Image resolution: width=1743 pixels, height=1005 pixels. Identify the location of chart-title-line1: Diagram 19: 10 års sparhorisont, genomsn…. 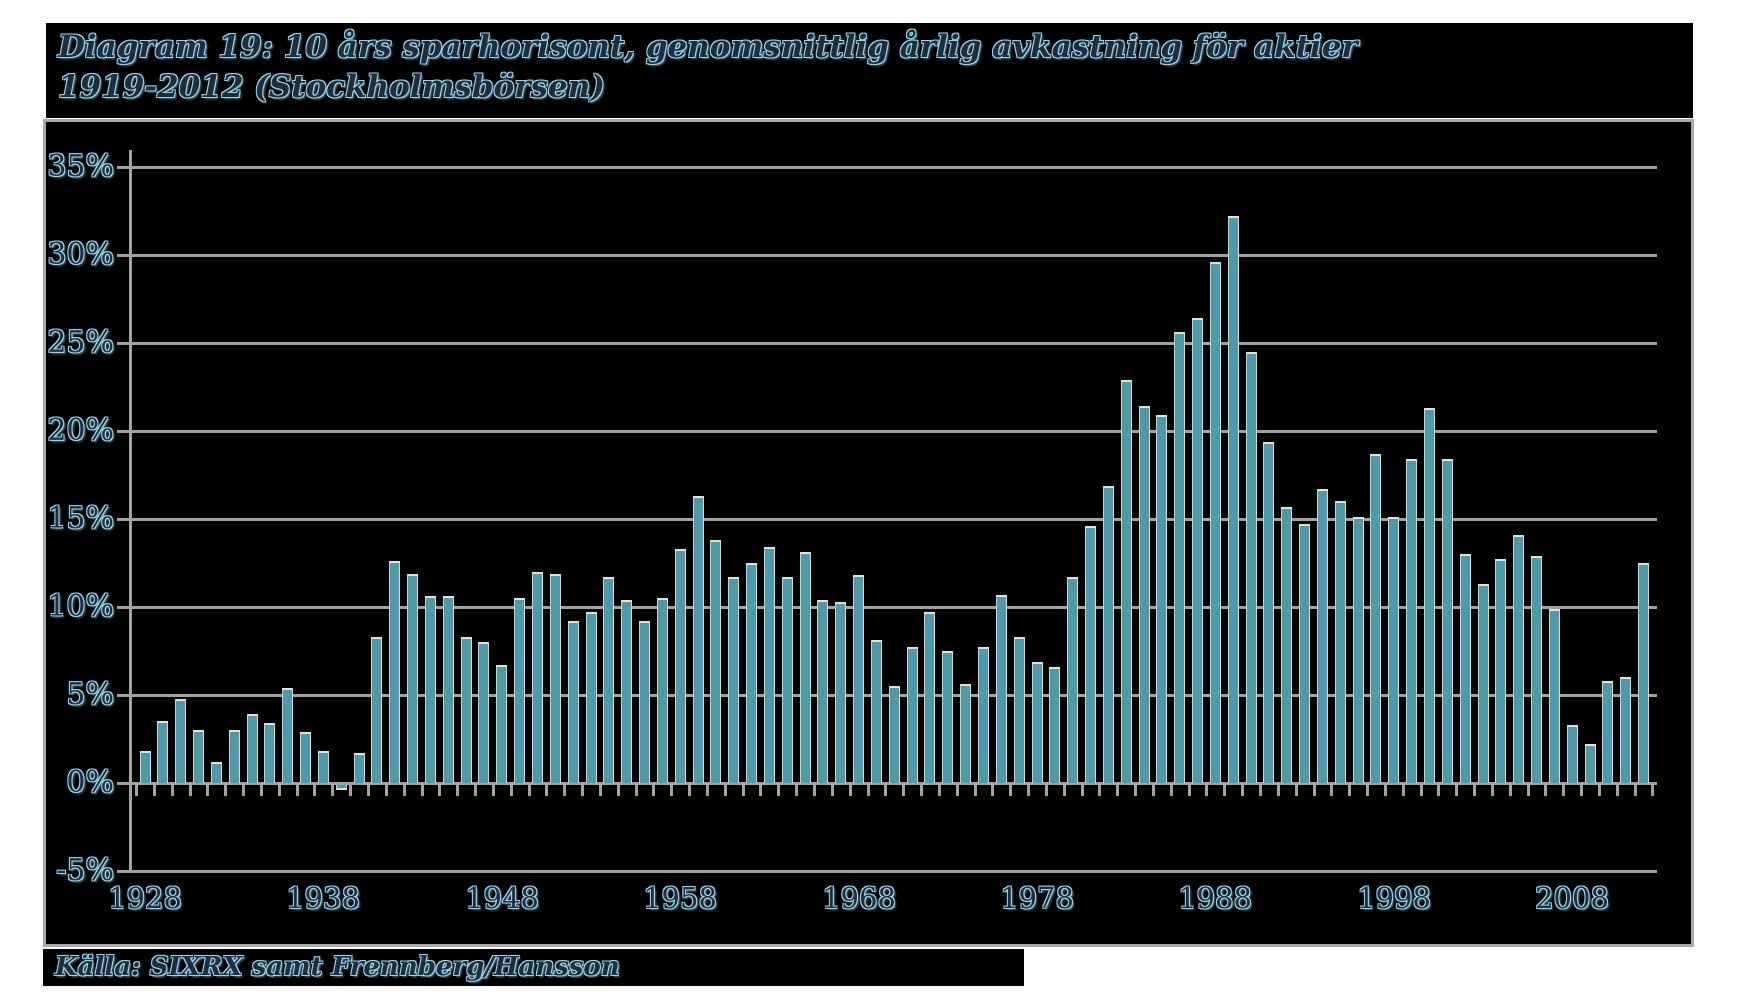
(708, 47).